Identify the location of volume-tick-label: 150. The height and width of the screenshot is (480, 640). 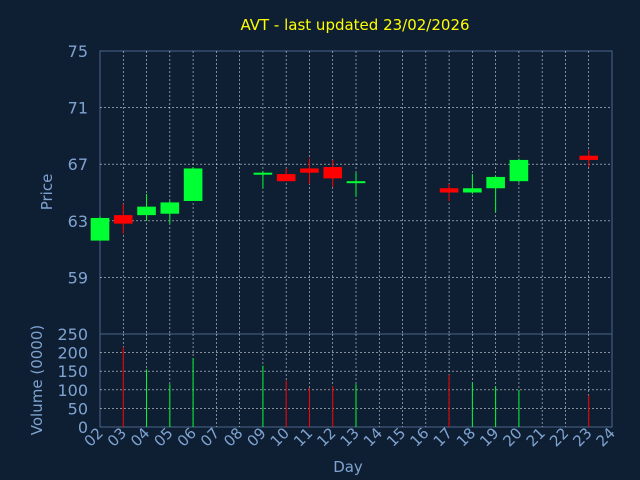
(72, 371).